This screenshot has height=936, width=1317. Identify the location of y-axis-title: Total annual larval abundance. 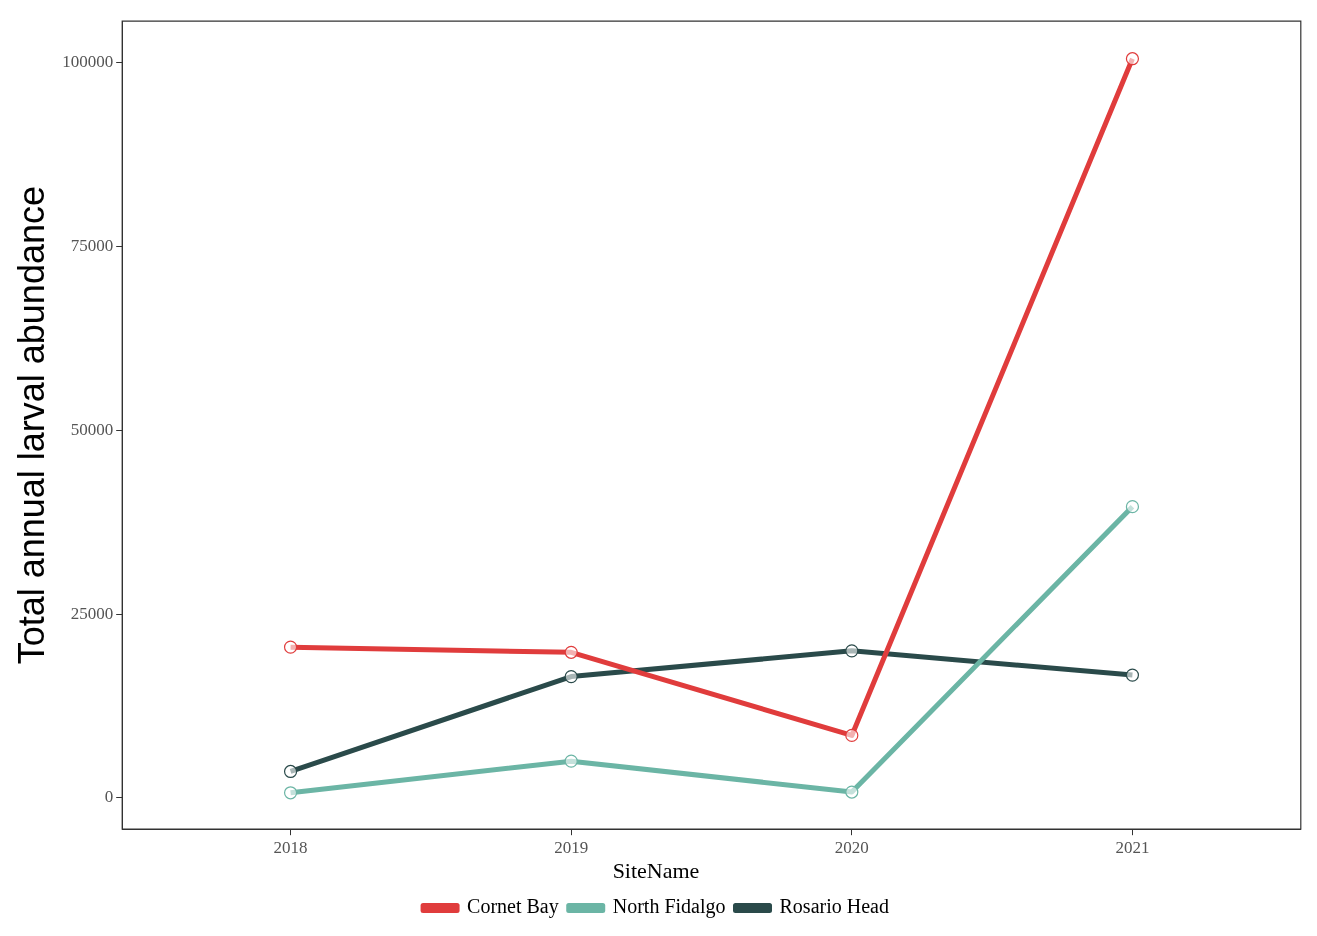
(31, 425).